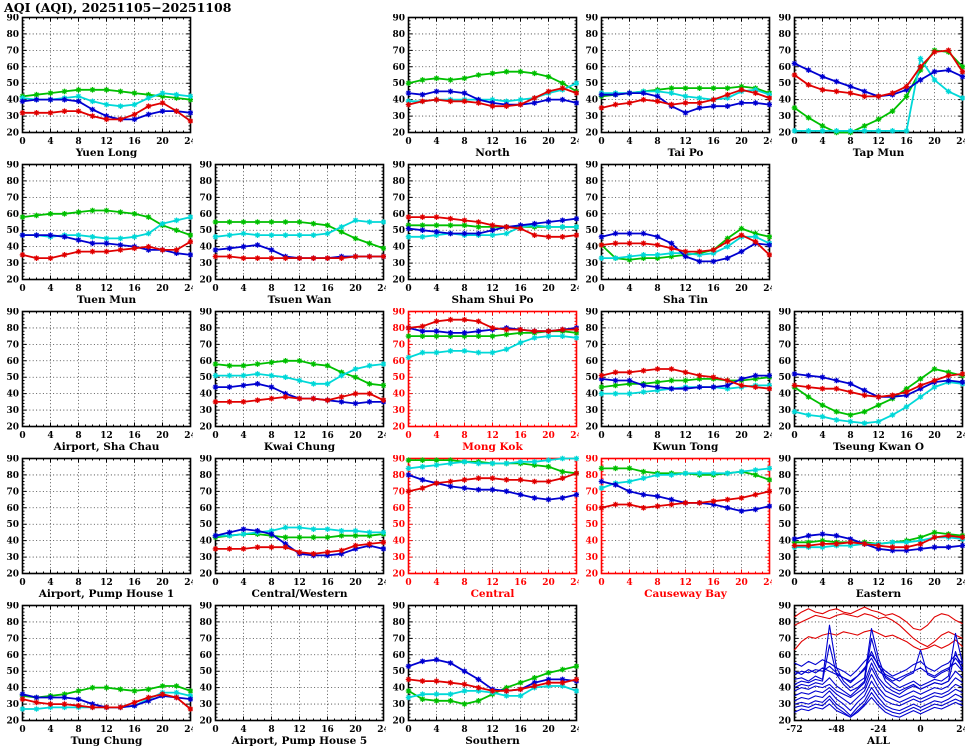  I want to click on chart-title: Airport, Pump House 1, so click(106, 594).